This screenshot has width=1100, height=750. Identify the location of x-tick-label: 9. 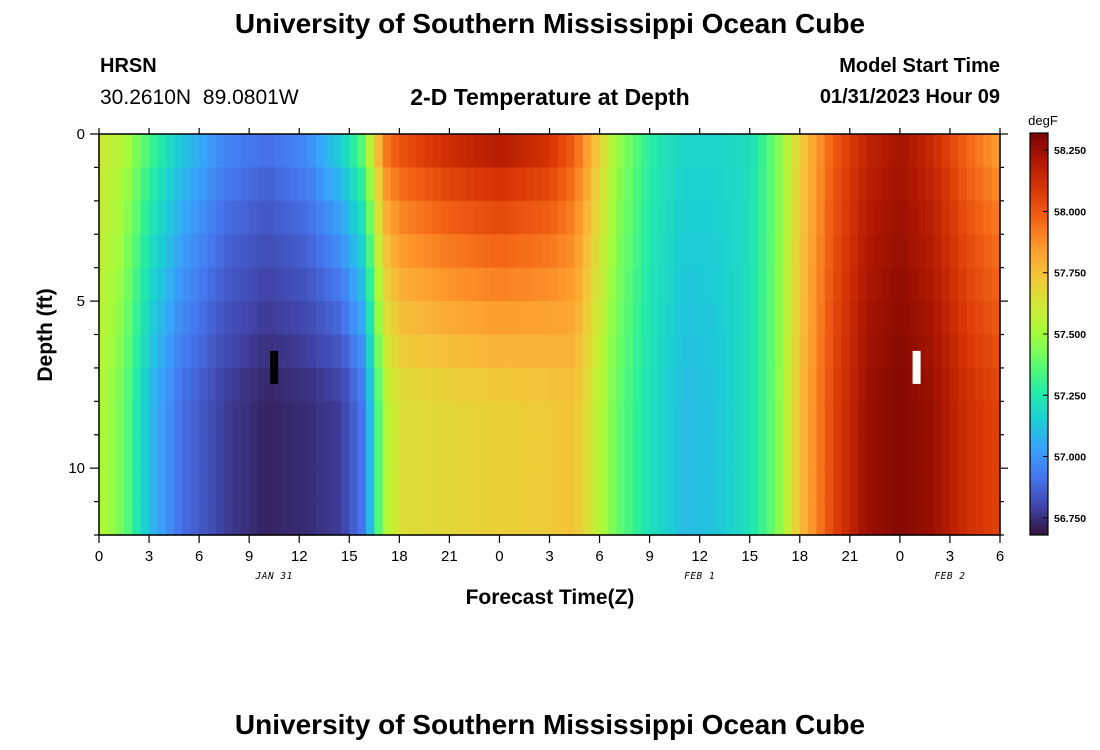
(649, 556).